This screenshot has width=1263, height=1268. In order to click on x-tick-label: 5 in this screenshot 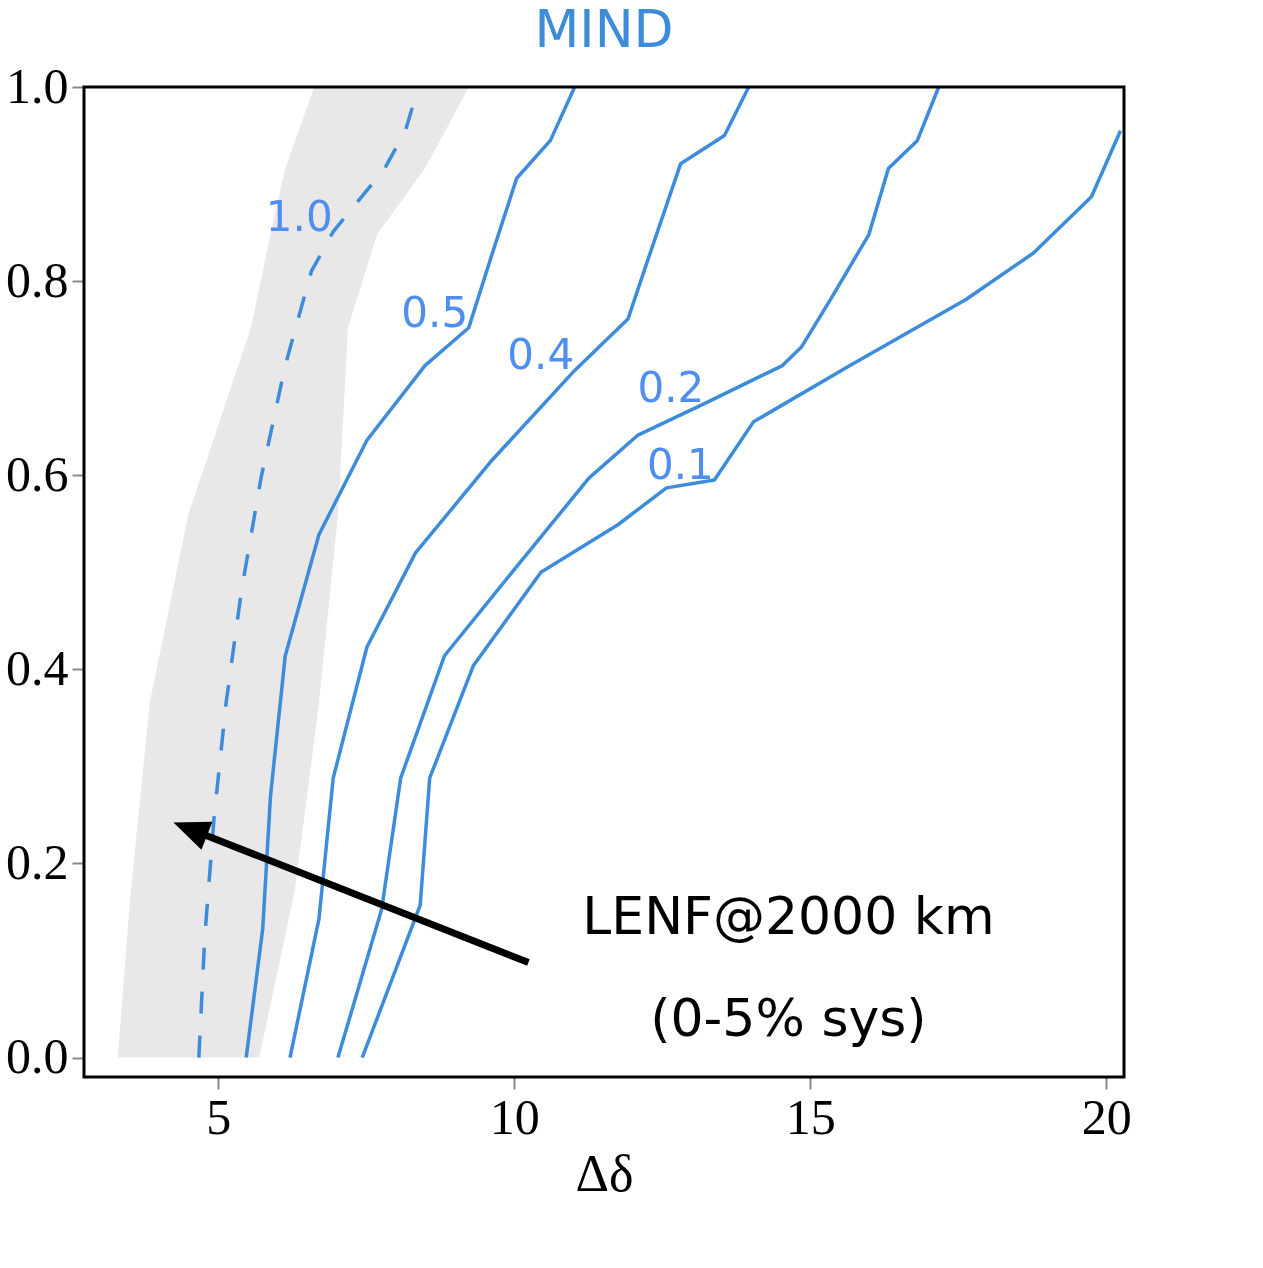, I will do `click(219, 1116)`.